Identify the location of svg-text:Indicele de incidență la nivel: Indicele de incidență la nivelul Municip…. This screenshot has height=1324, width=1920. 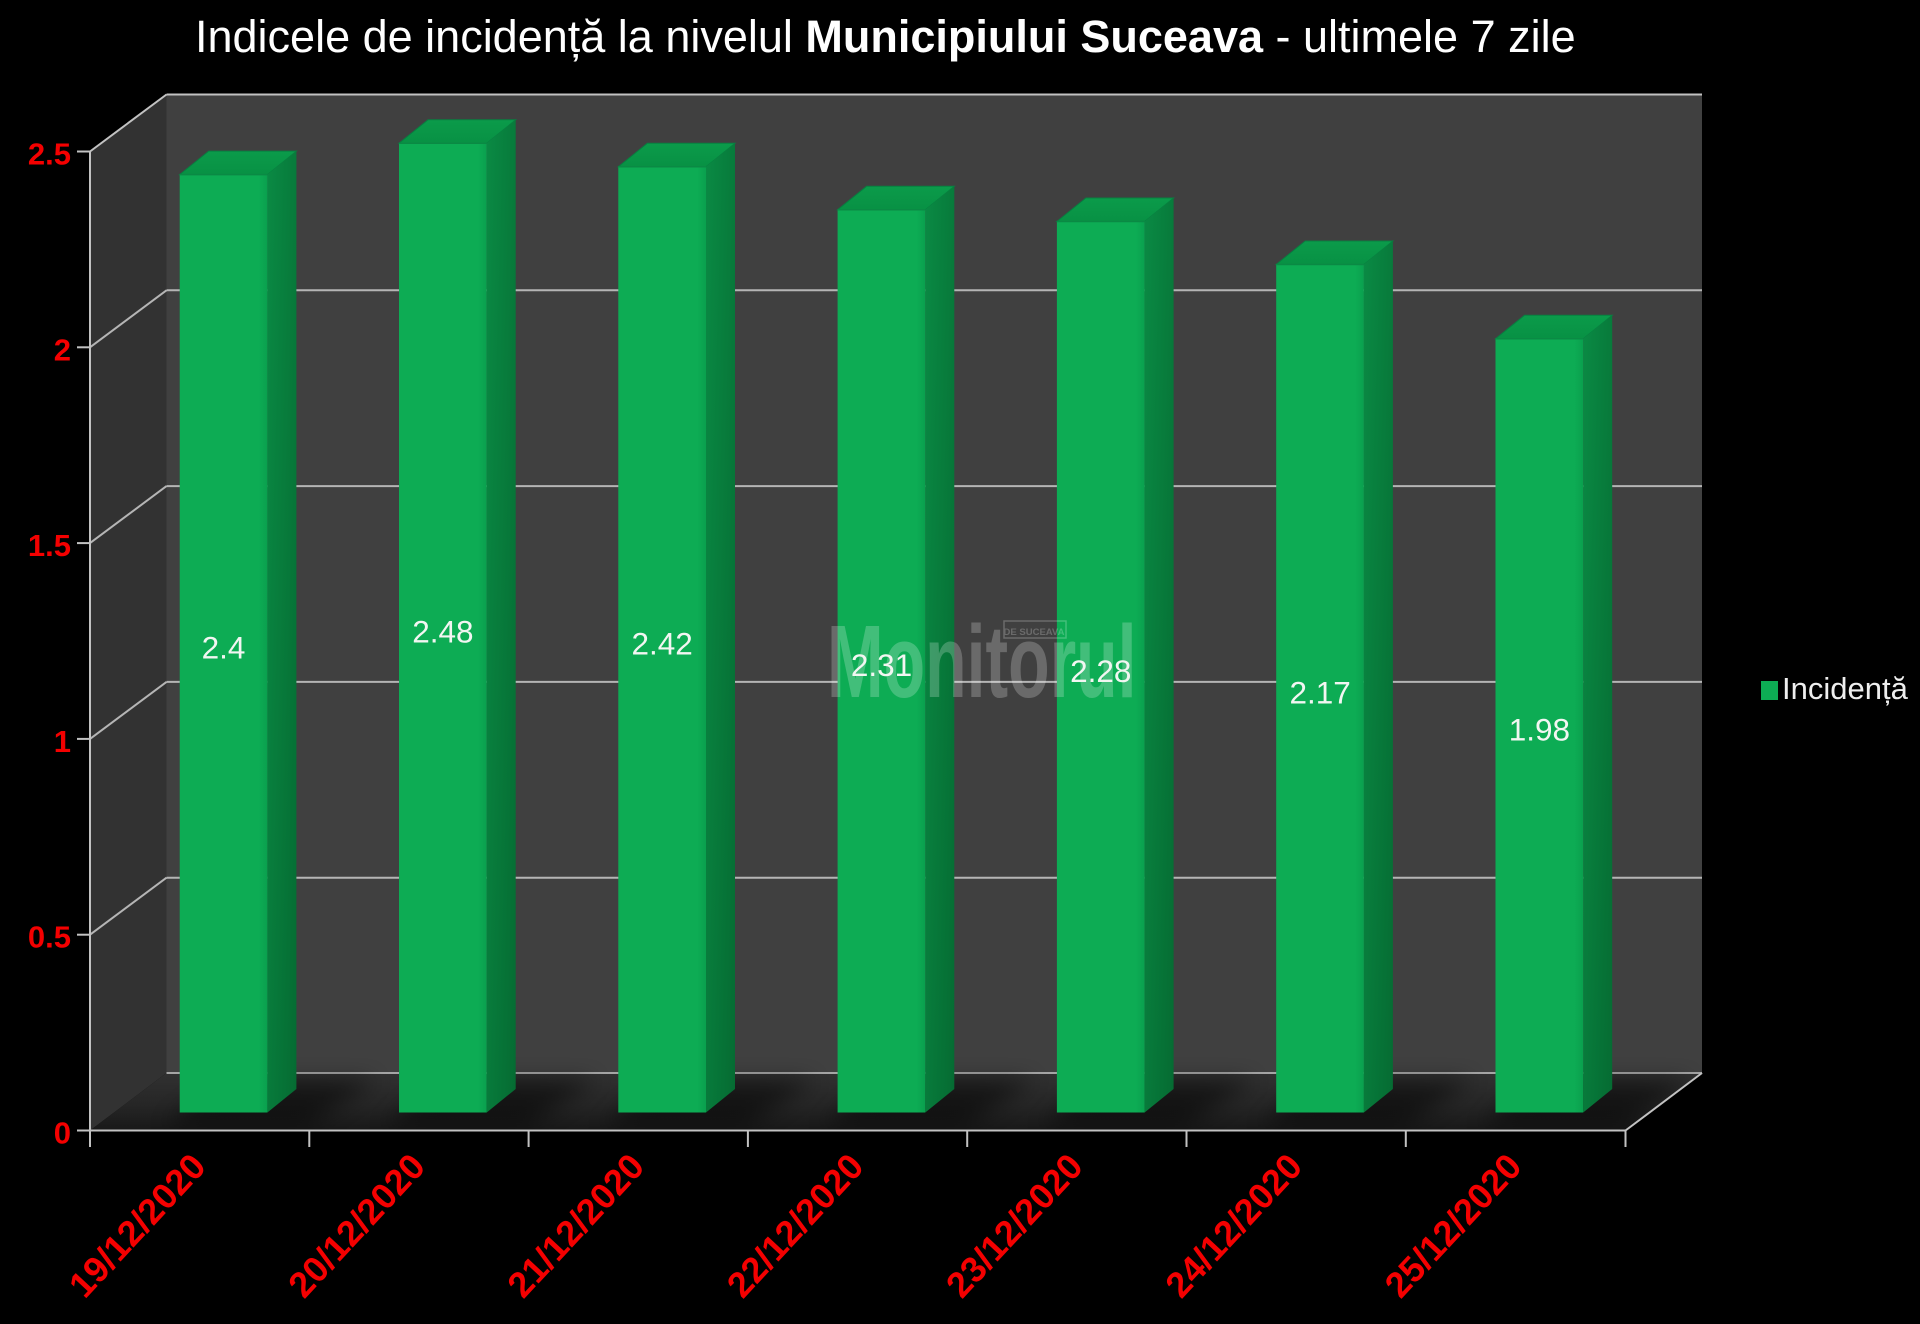
(885, 36).